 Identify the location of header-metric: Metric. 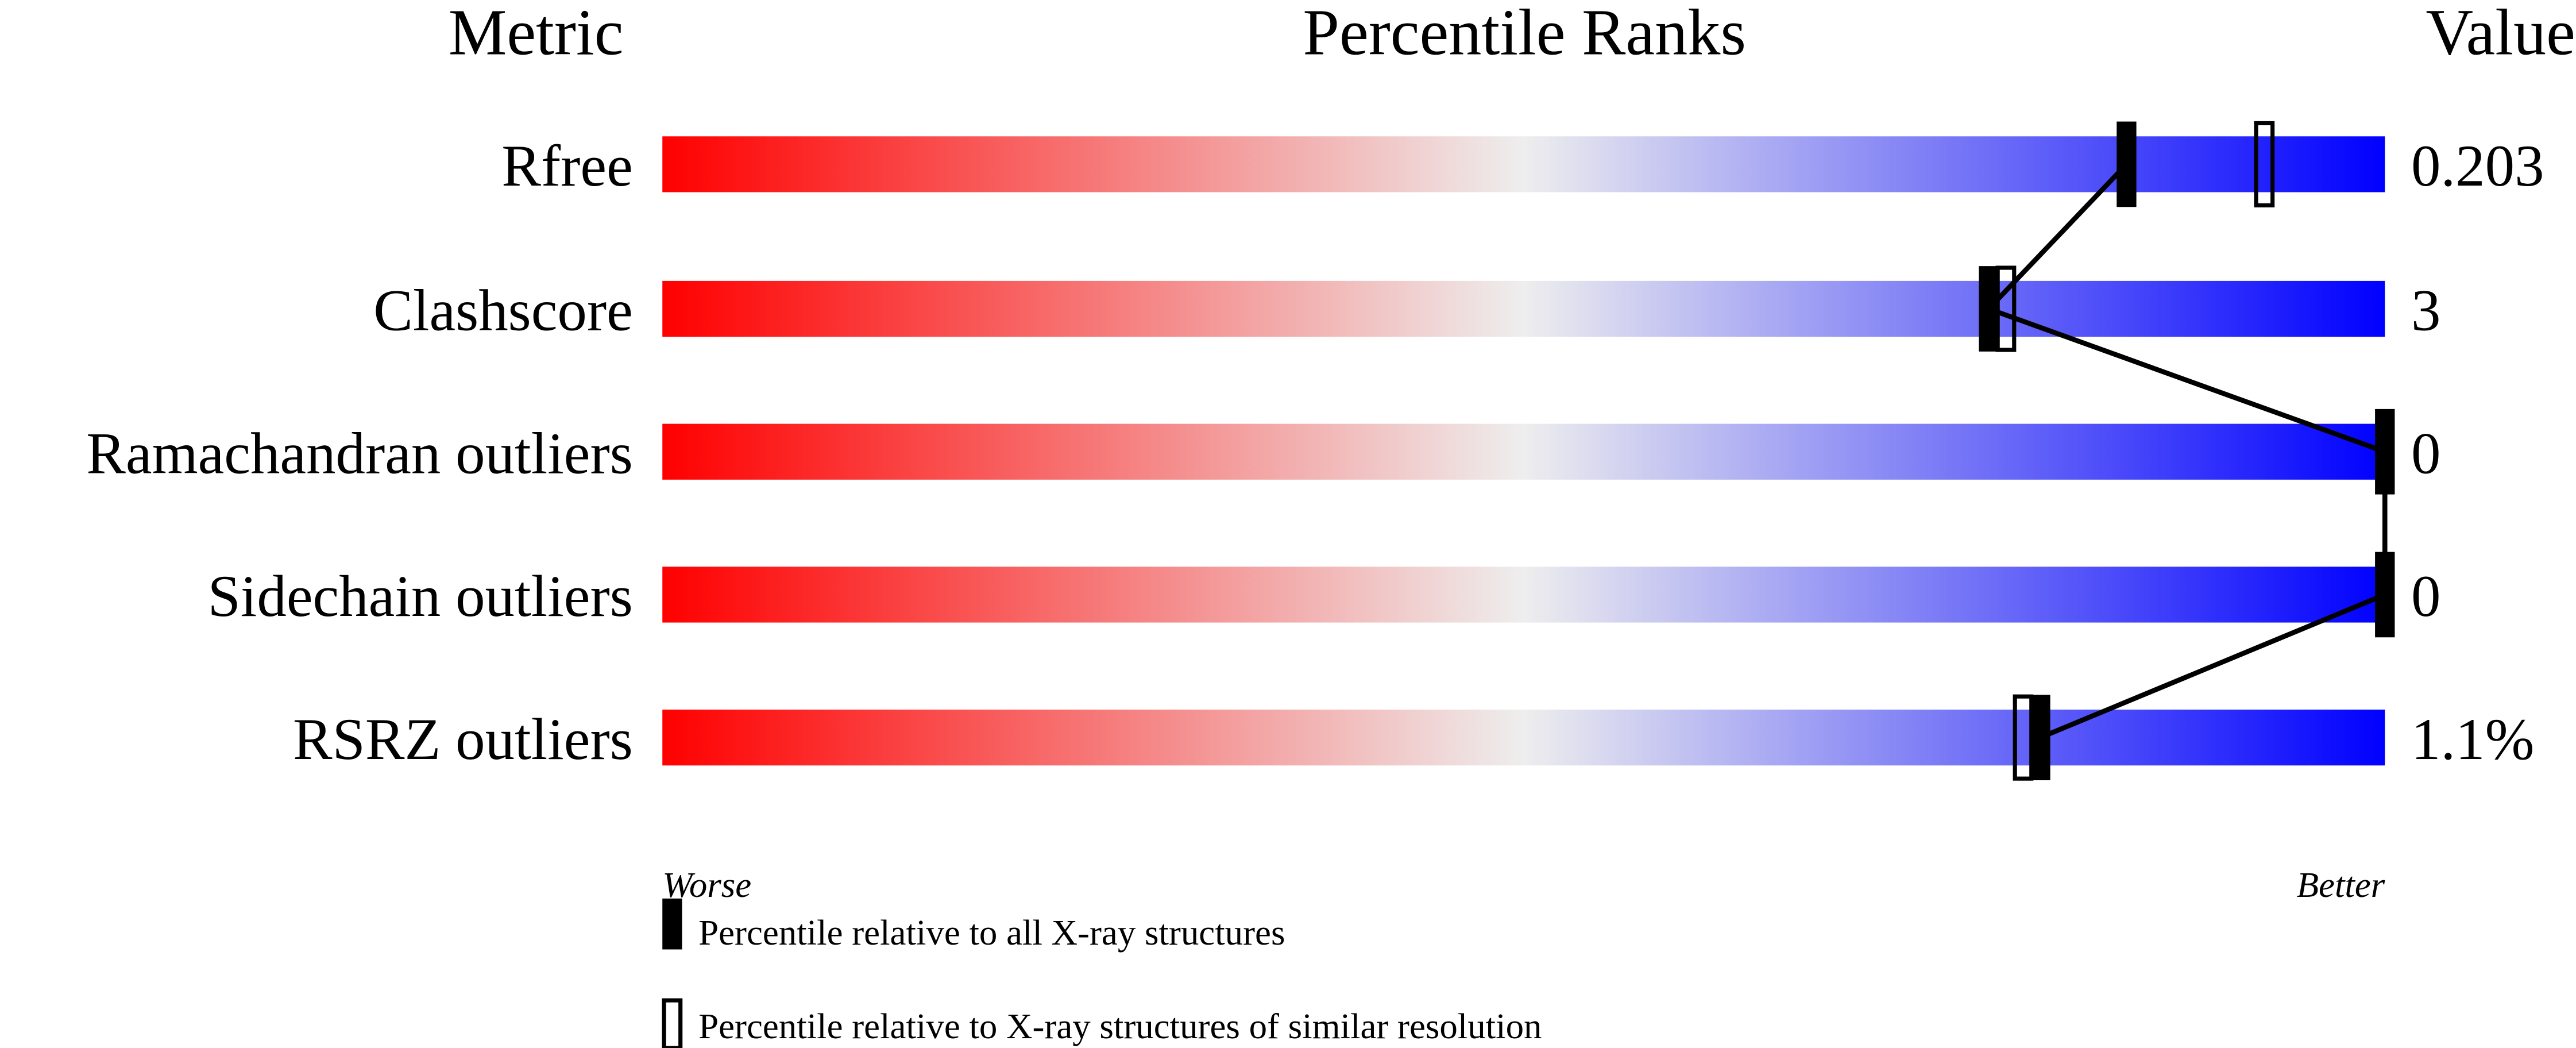
(536, 34).